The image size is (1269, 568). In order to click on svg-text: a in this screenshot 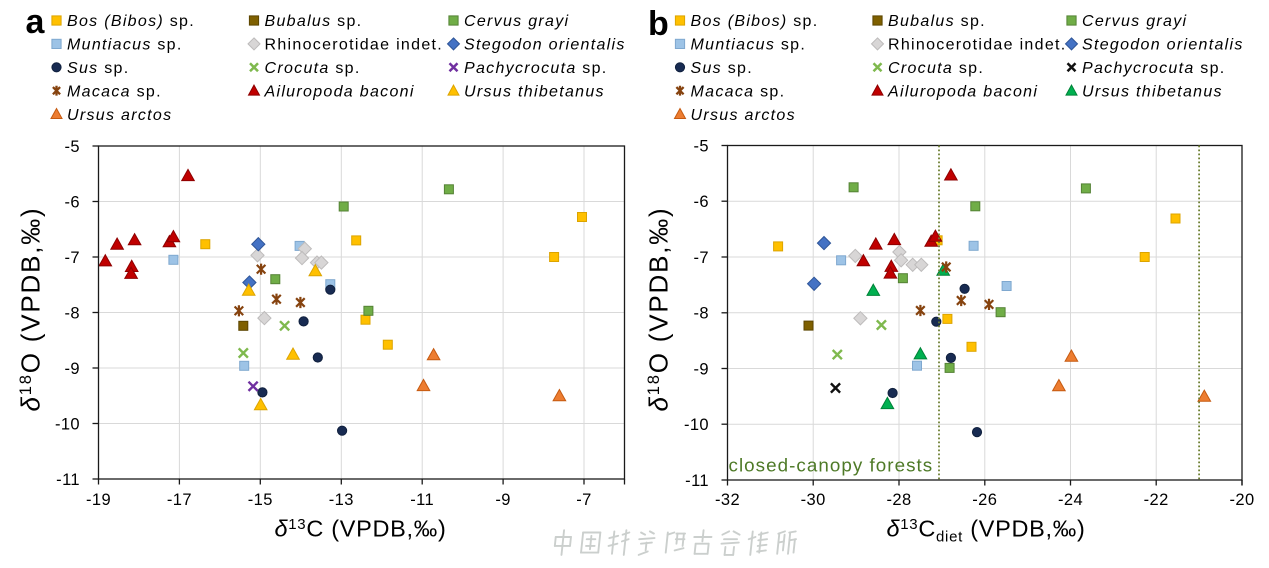, I will do `click(36, 22)`.